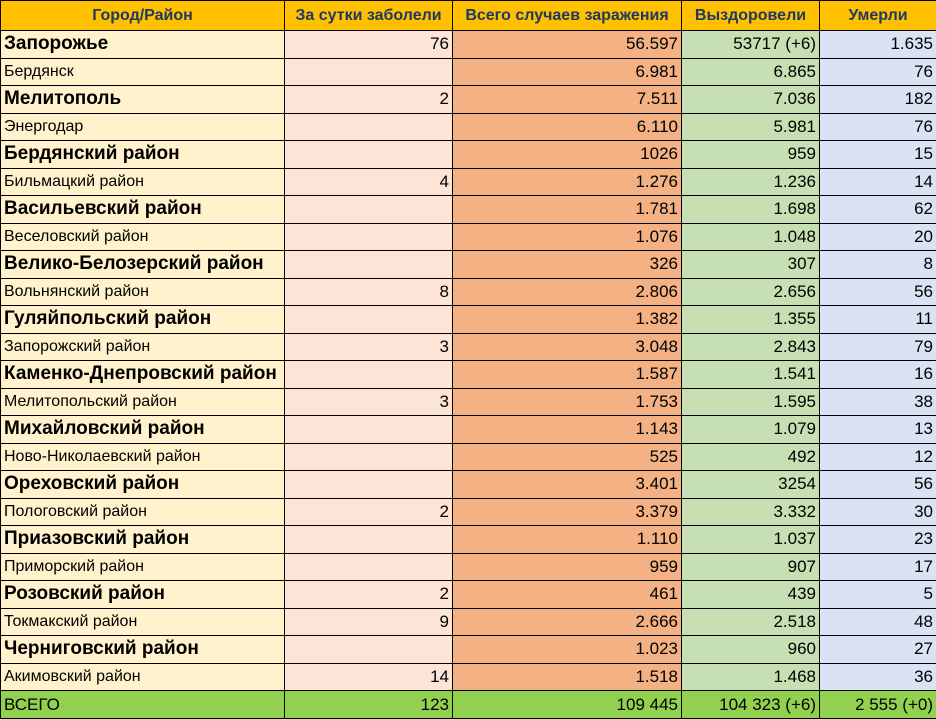 Image resolution: width=936 pixels, height=719 pixels. What do you see at coordinates (143, 402) in the screenshot?
I see `row-name: Мелитопольский район` at bounding box center [143, 402].